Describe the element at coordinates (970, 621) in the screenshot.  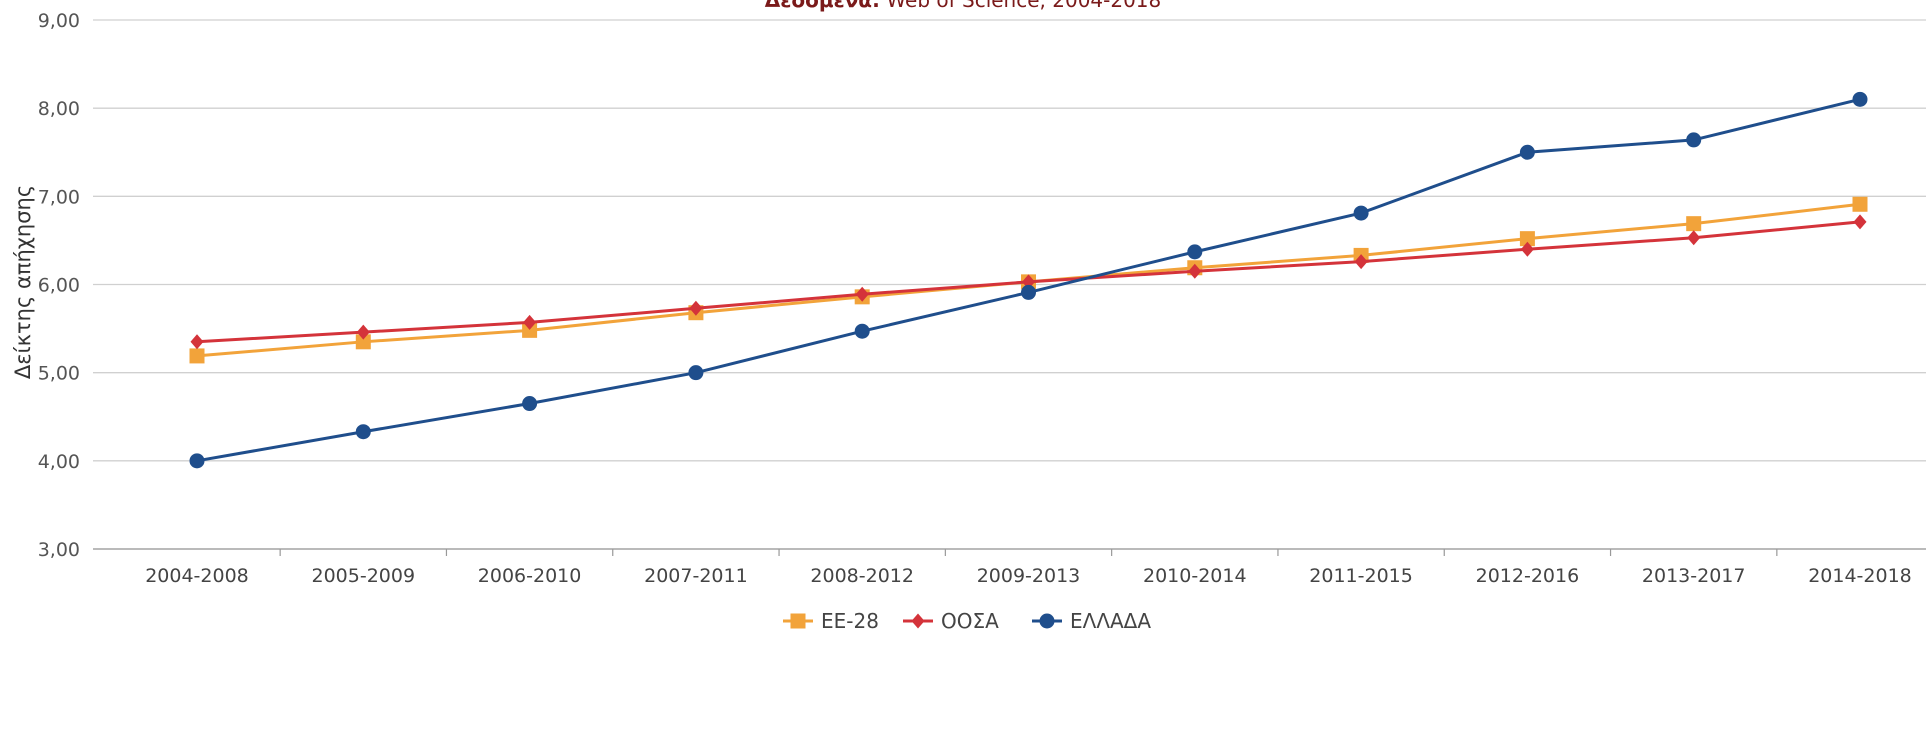
I see `legend-label: ΟΟΣΑ` at that location.